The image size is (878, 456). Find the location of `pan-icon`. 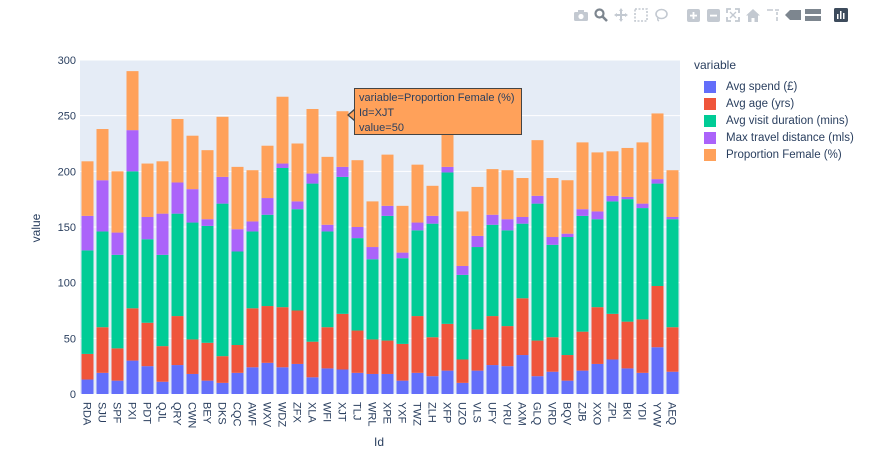

pan-icon is located at coordinates (621, 15).